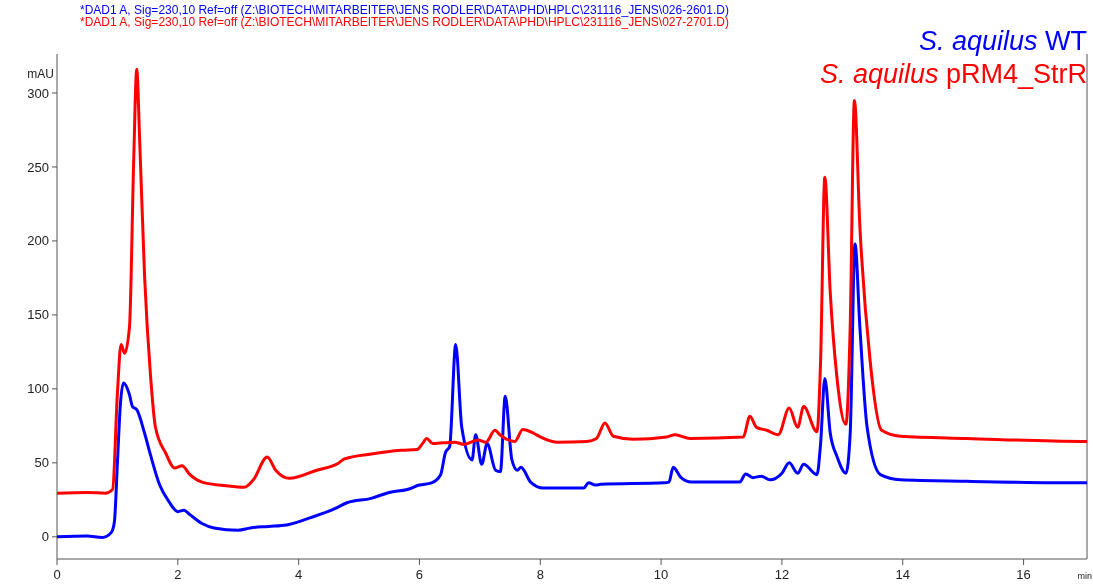 This screenshot has width=1093, height=587. What do you see at coordinates (1084, 576) in the screenshot?
I see `x-axis-title: min` at bounding box center [1084, 576].